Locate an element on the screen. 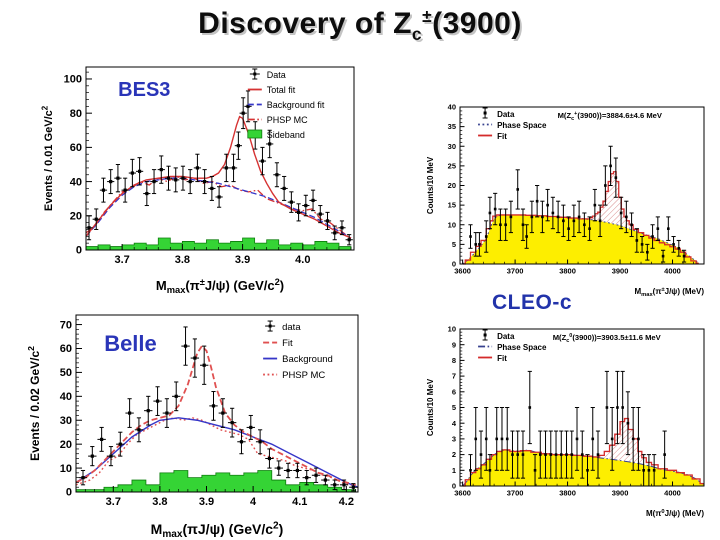  svg-text: 8 is located at coordinates (454, 360).